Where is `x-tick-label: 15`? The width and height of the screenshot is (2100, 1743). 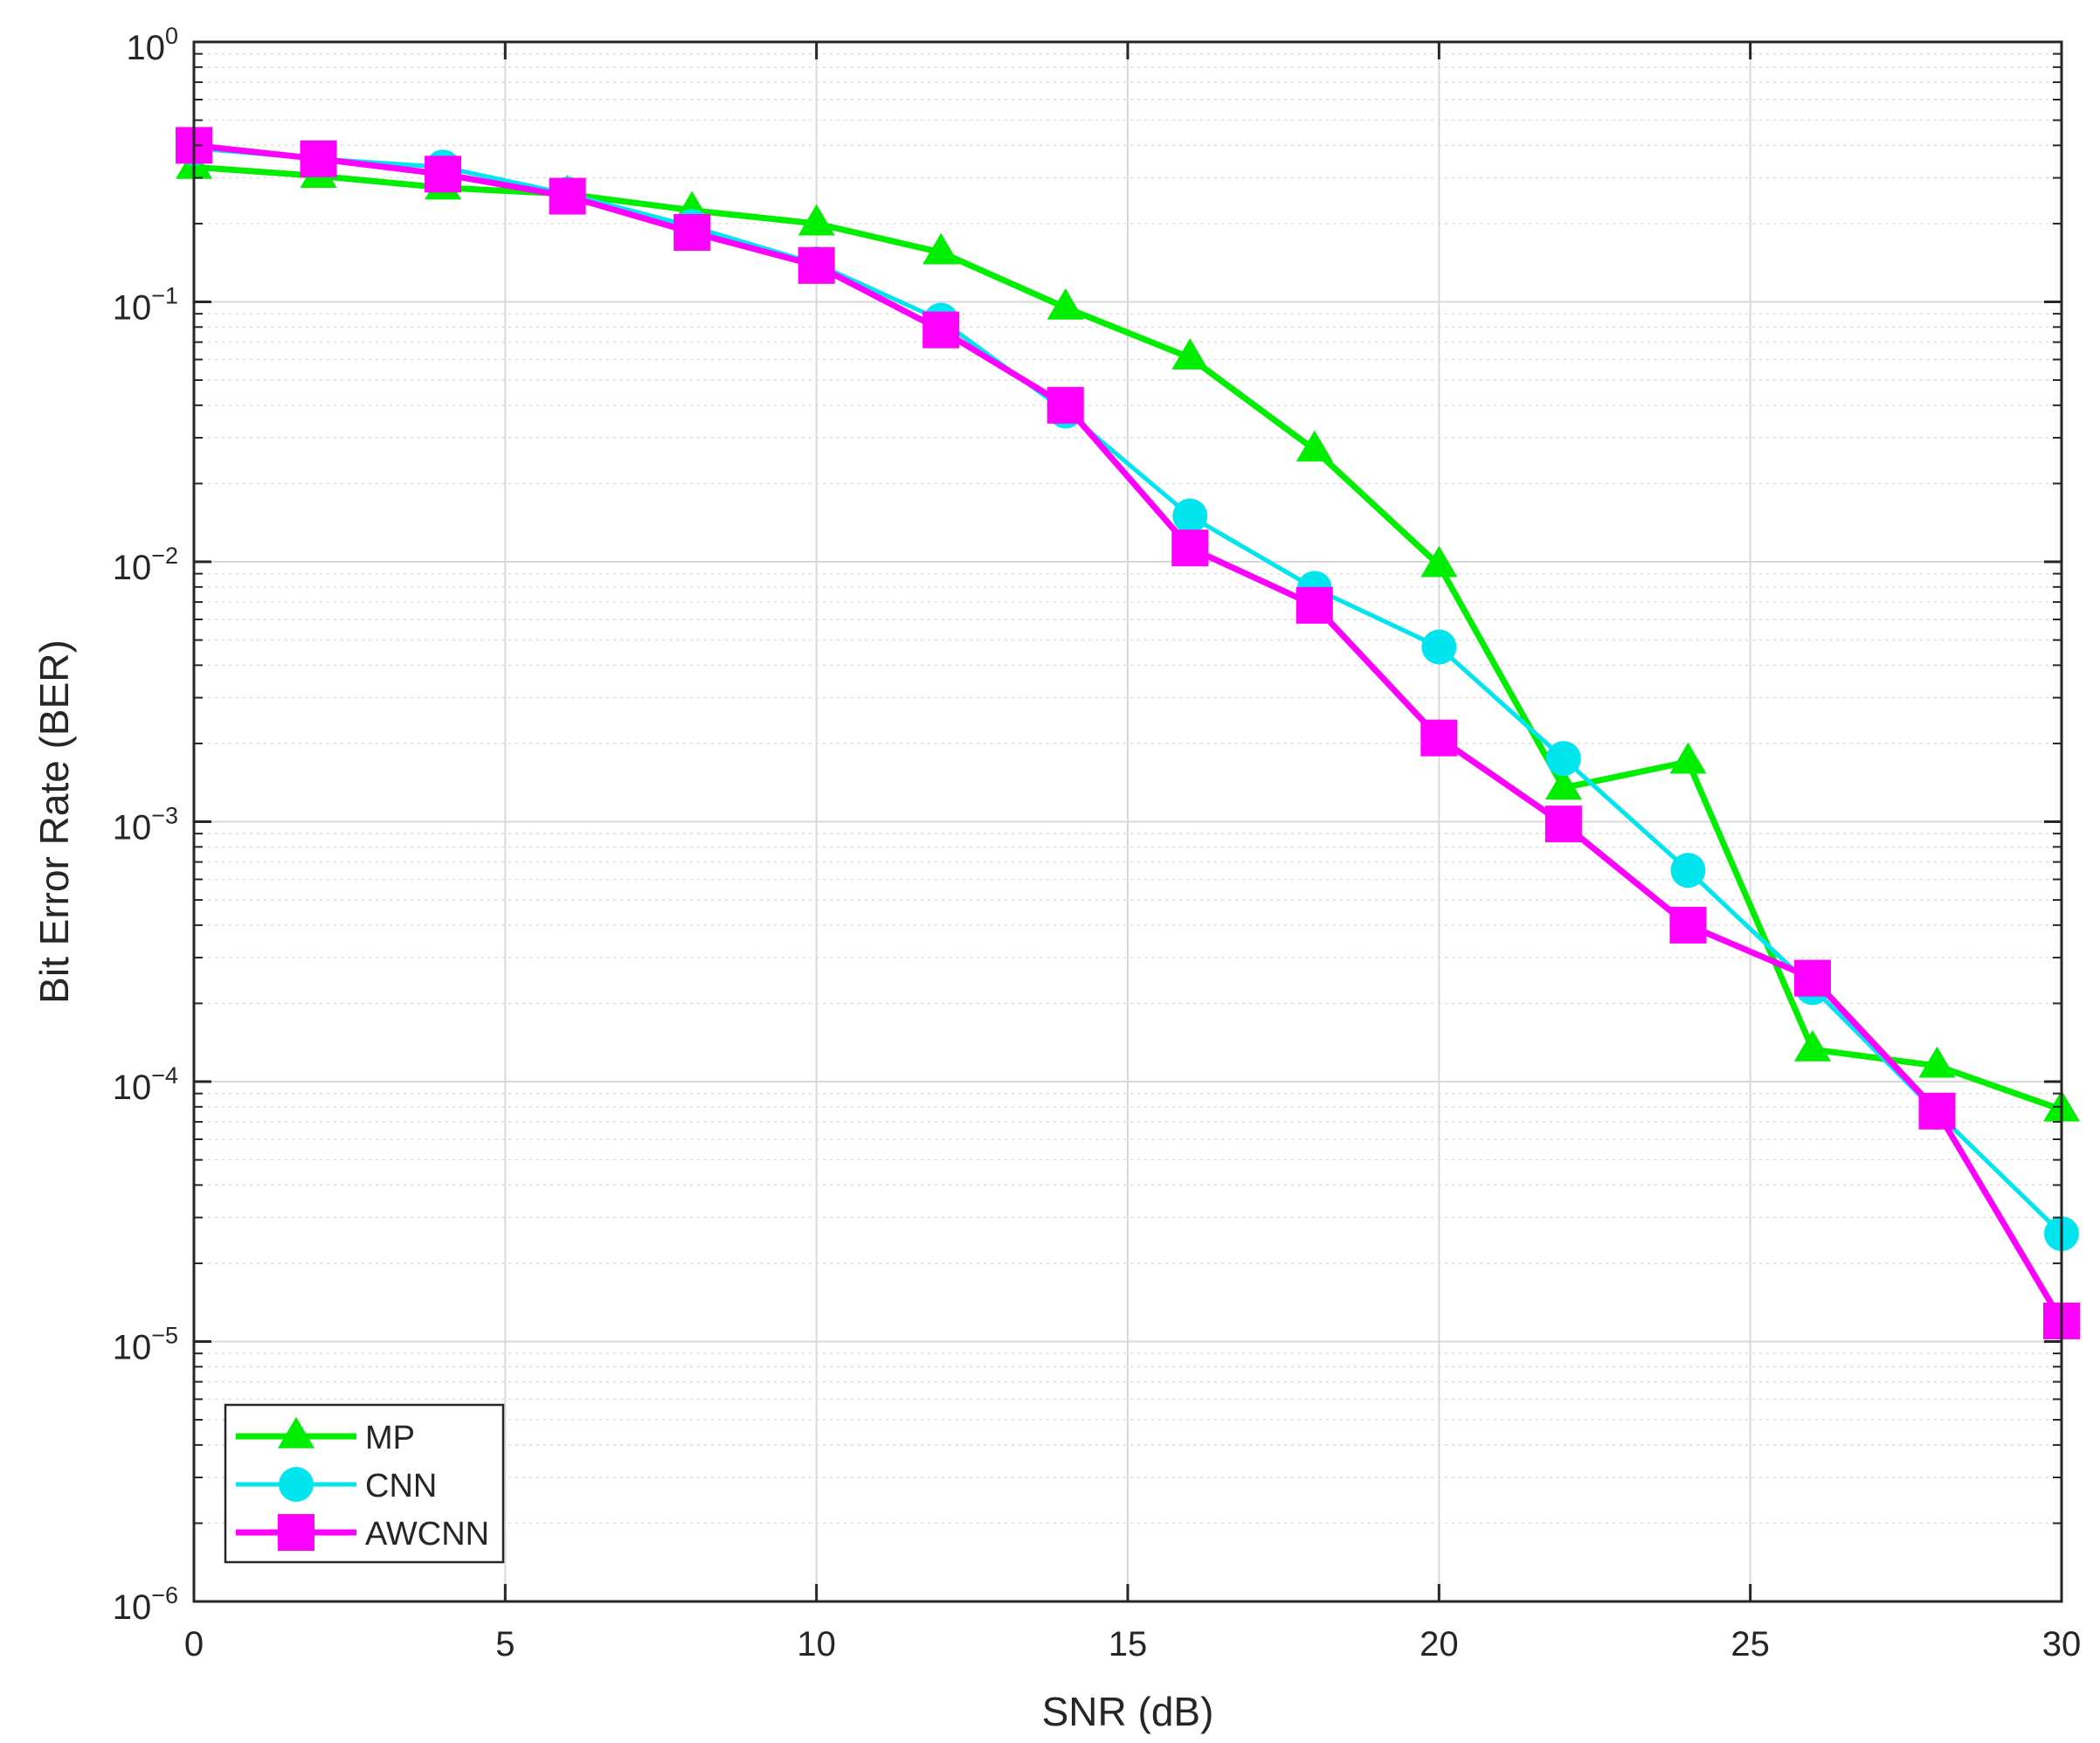
x-tick-label: 15 is located at coordinates (1128, 1644).